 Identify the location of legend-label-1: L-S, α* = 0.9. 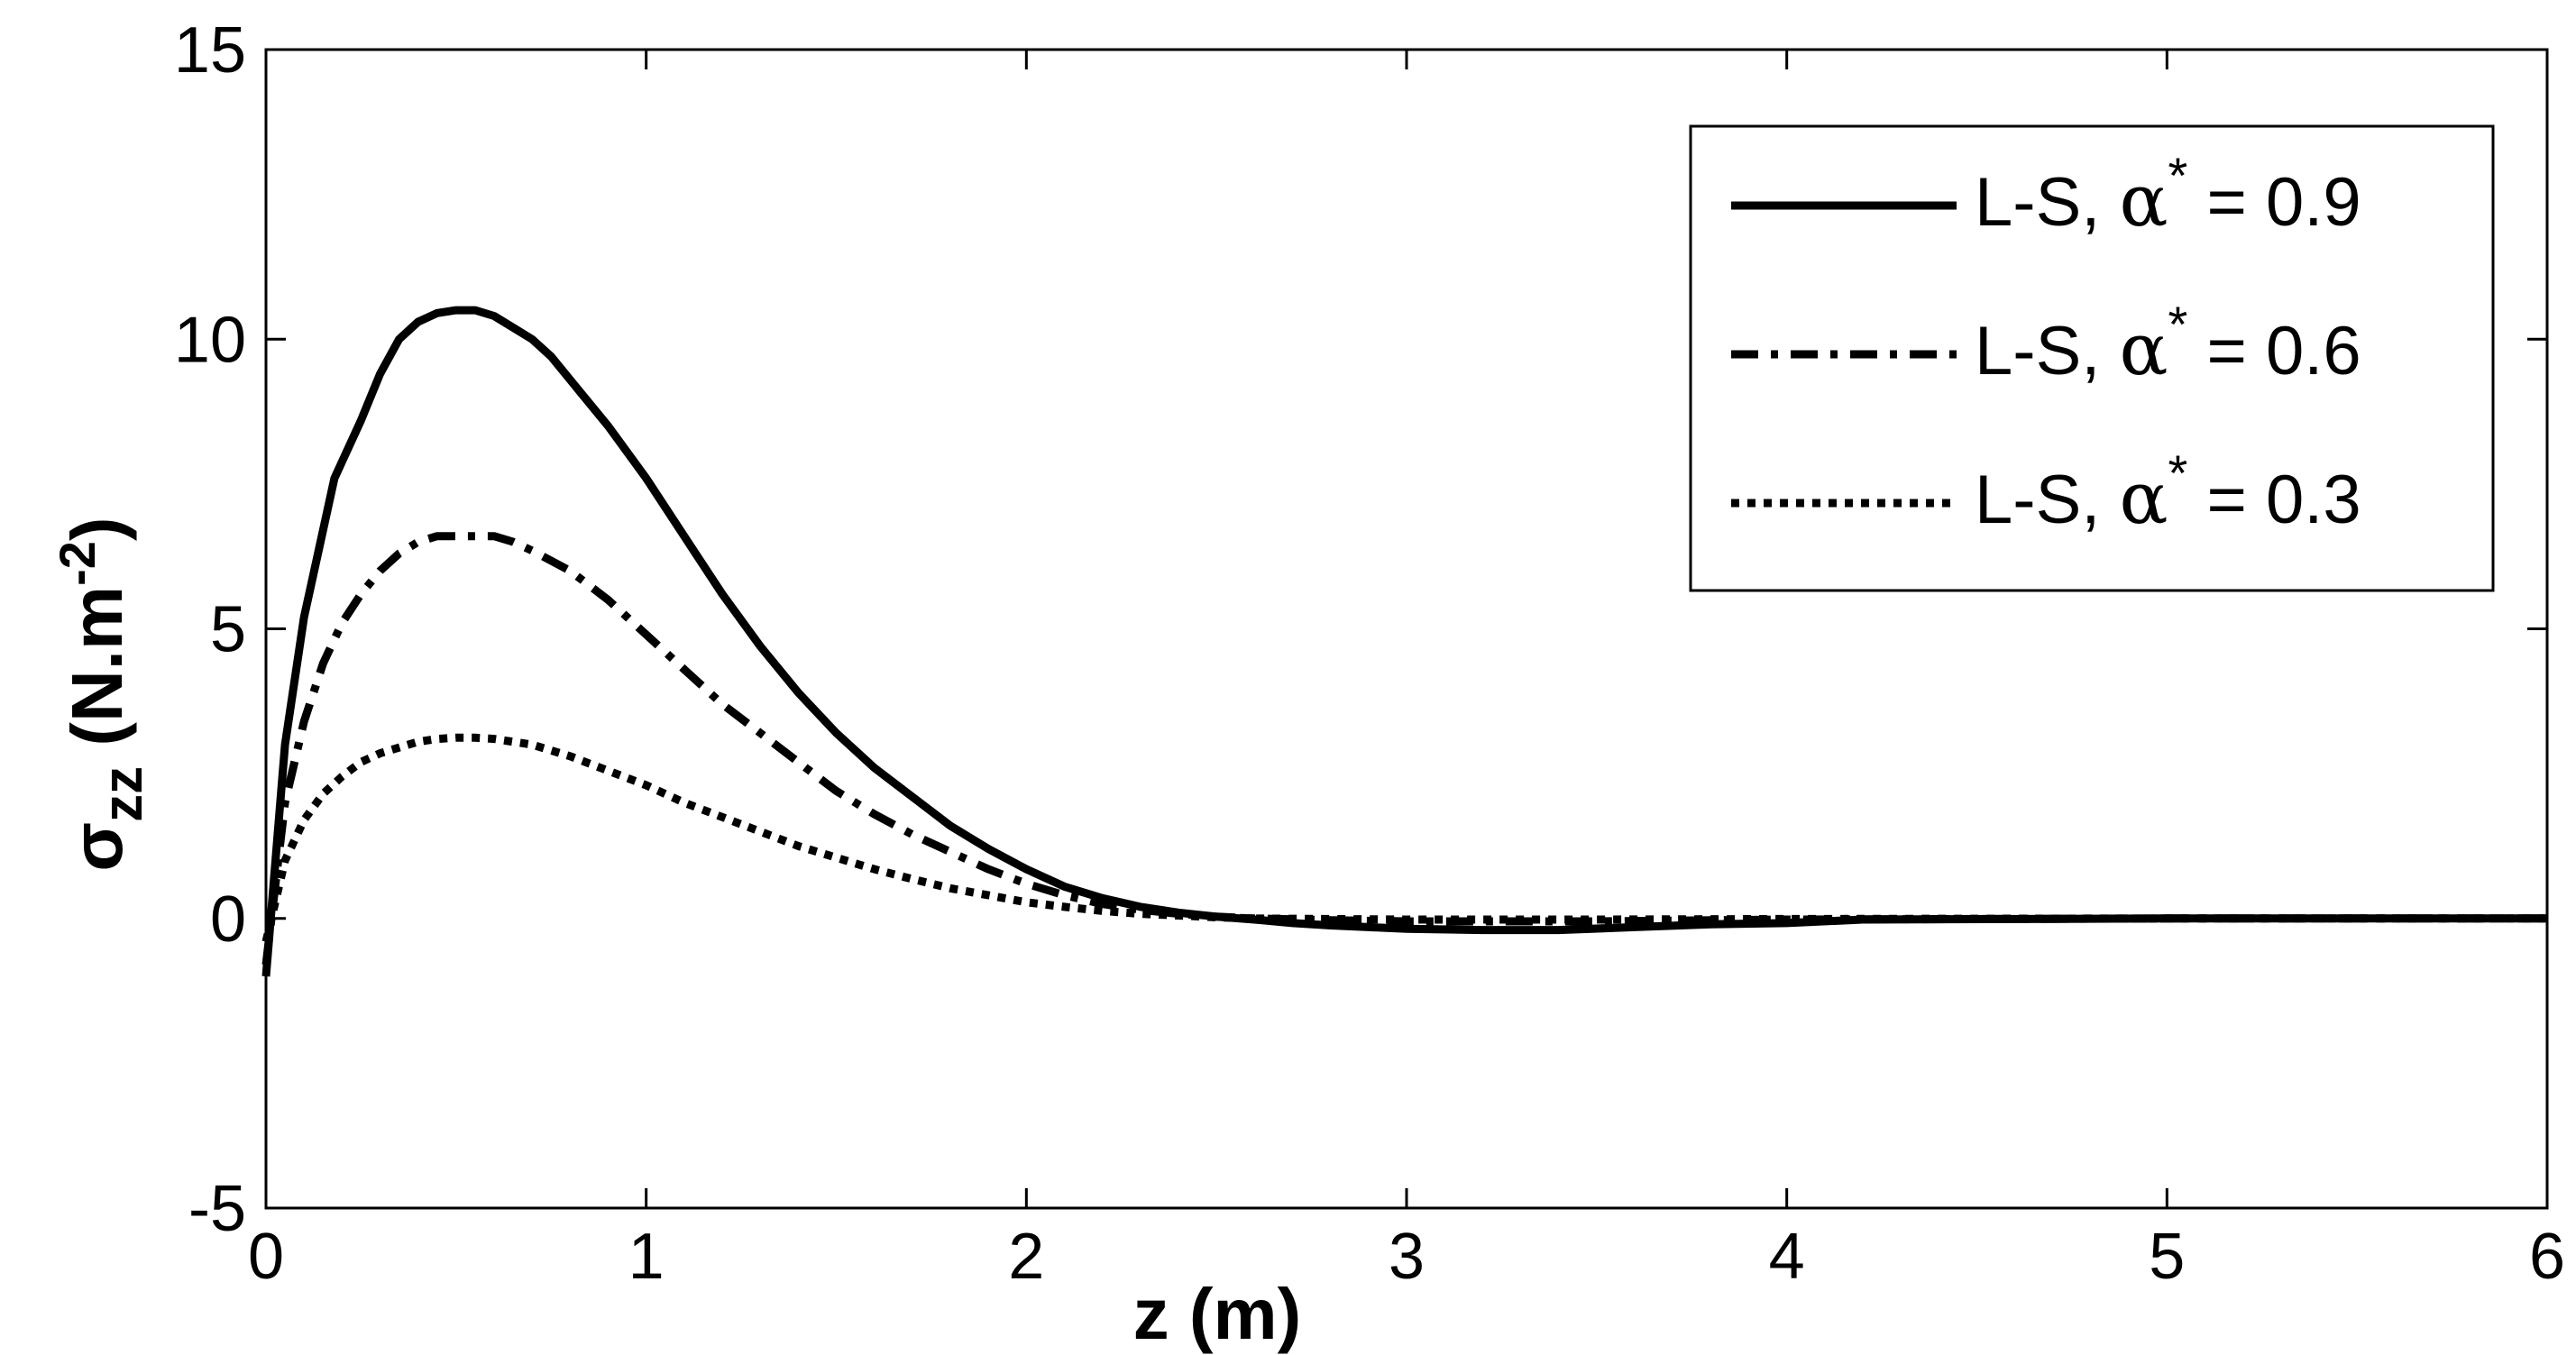
(2168, 195).